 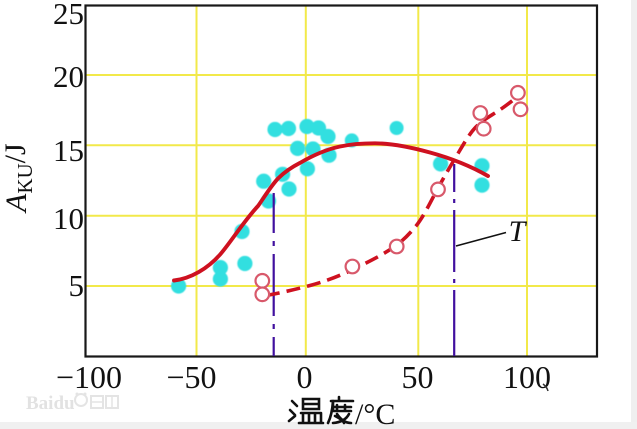 What do you see at coordinates (68, 15) in the screenshot?
I see `svg-text: 25` at bounding box center [68, 15].